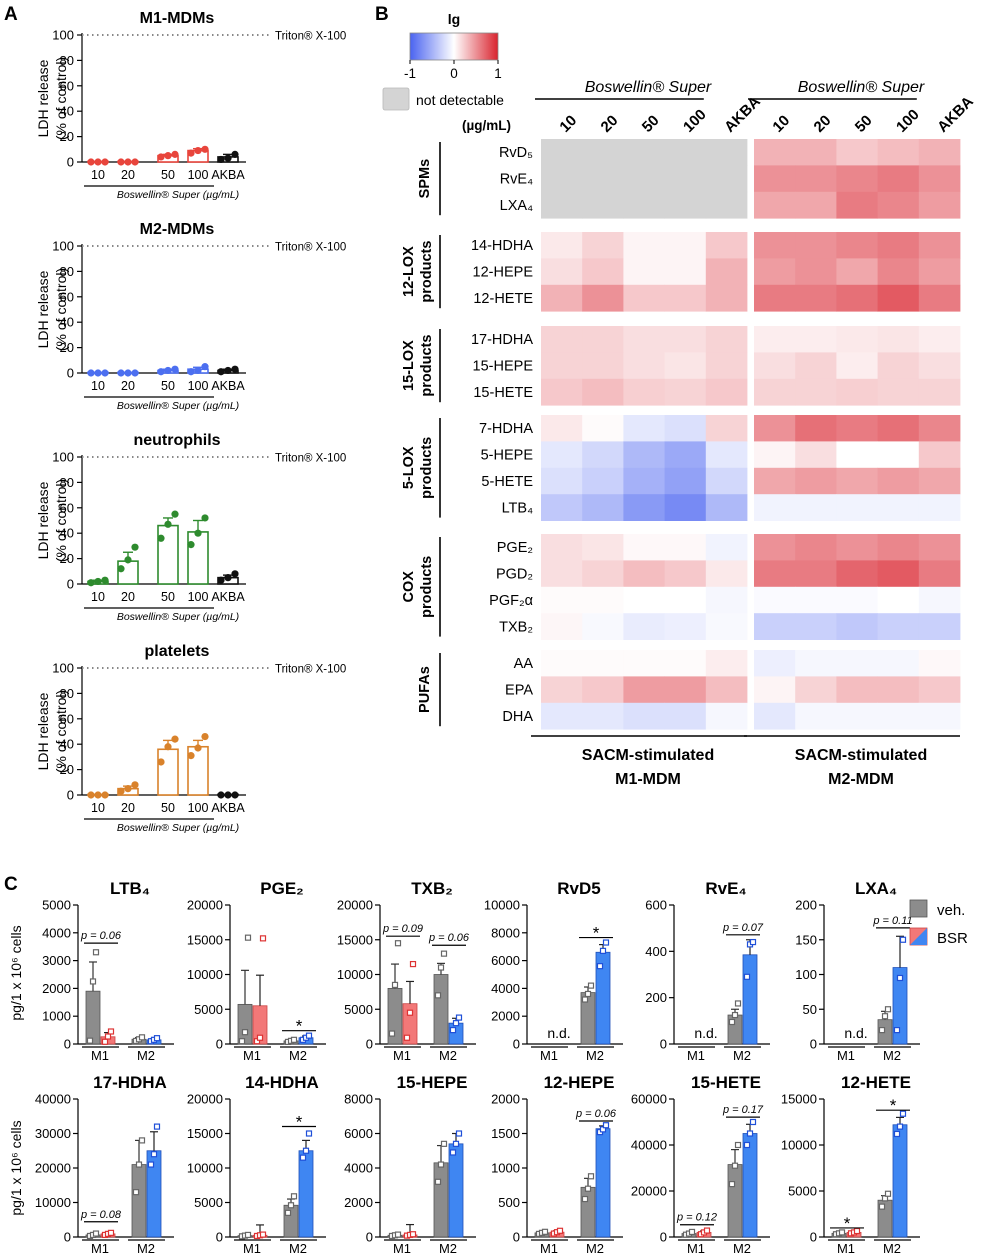 The height and width of the screenshot is (1254, 989). I want to click on y-tick-label: 10000, so click(205, 974).